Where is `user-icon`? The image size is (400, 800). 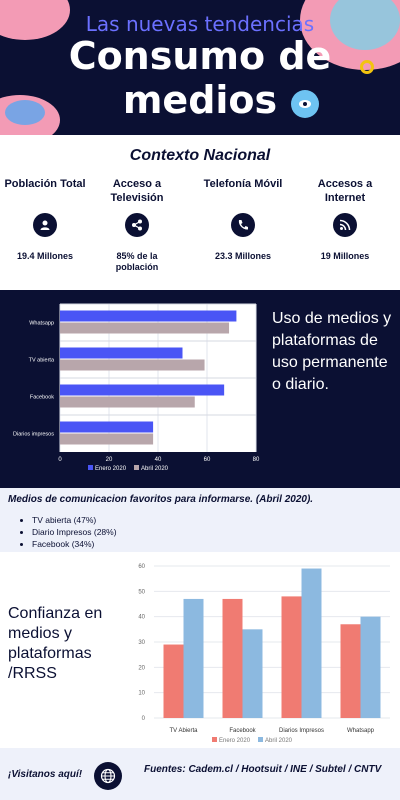
user-icon is located at coordinates (45, 225).